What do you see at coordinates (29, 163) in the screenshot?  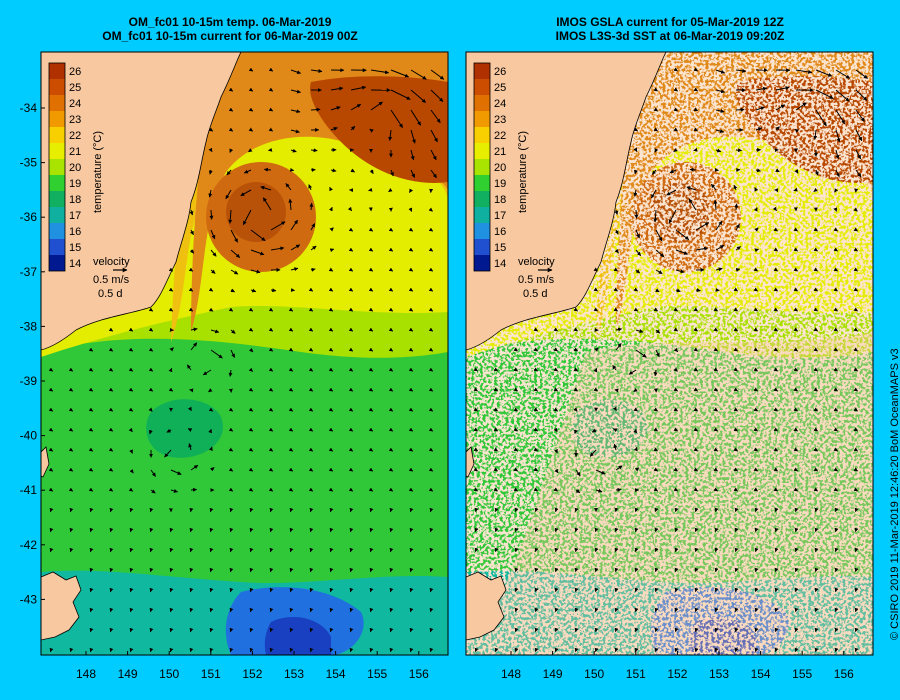 I see `latitude-tick-label: -35` at bounding box center [29, 163].